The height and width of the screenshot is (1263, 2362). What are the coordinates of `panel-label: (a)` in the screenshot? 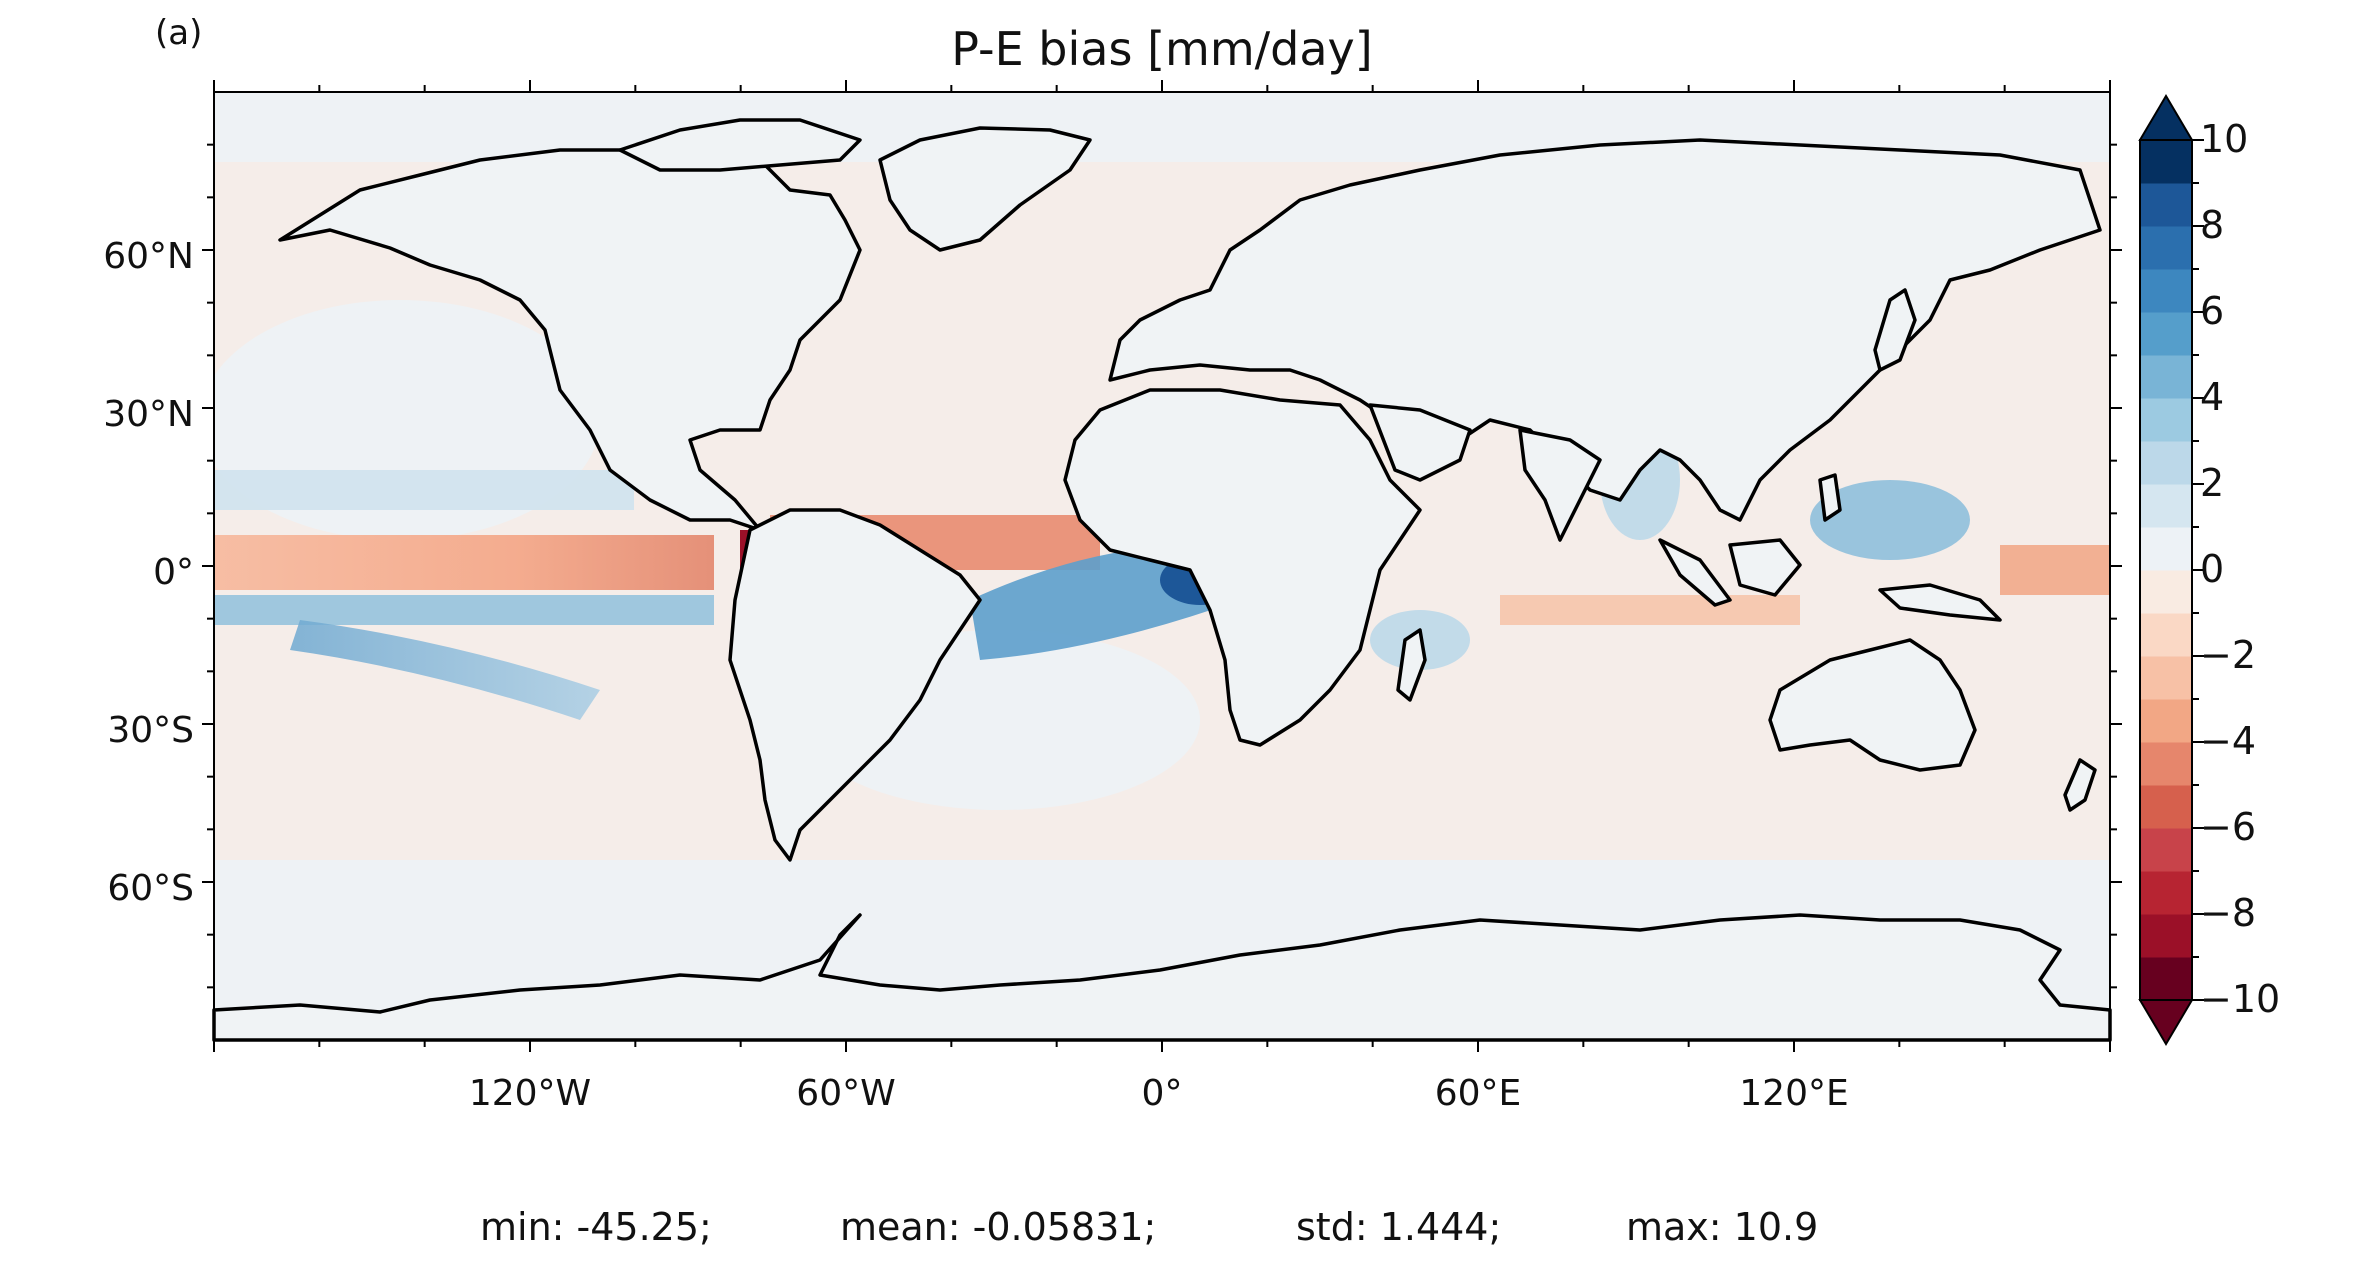 It's located at (178, 33).